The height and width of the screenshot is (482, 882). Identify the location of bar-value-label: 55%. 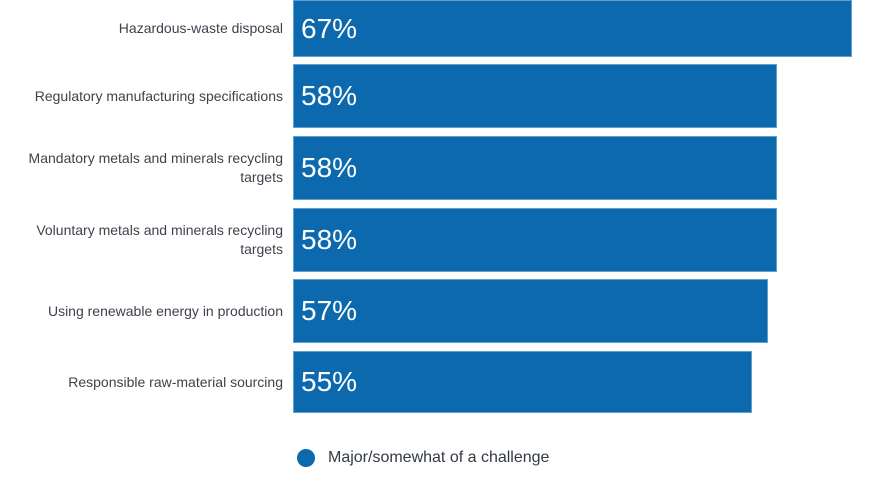
(329, 381).